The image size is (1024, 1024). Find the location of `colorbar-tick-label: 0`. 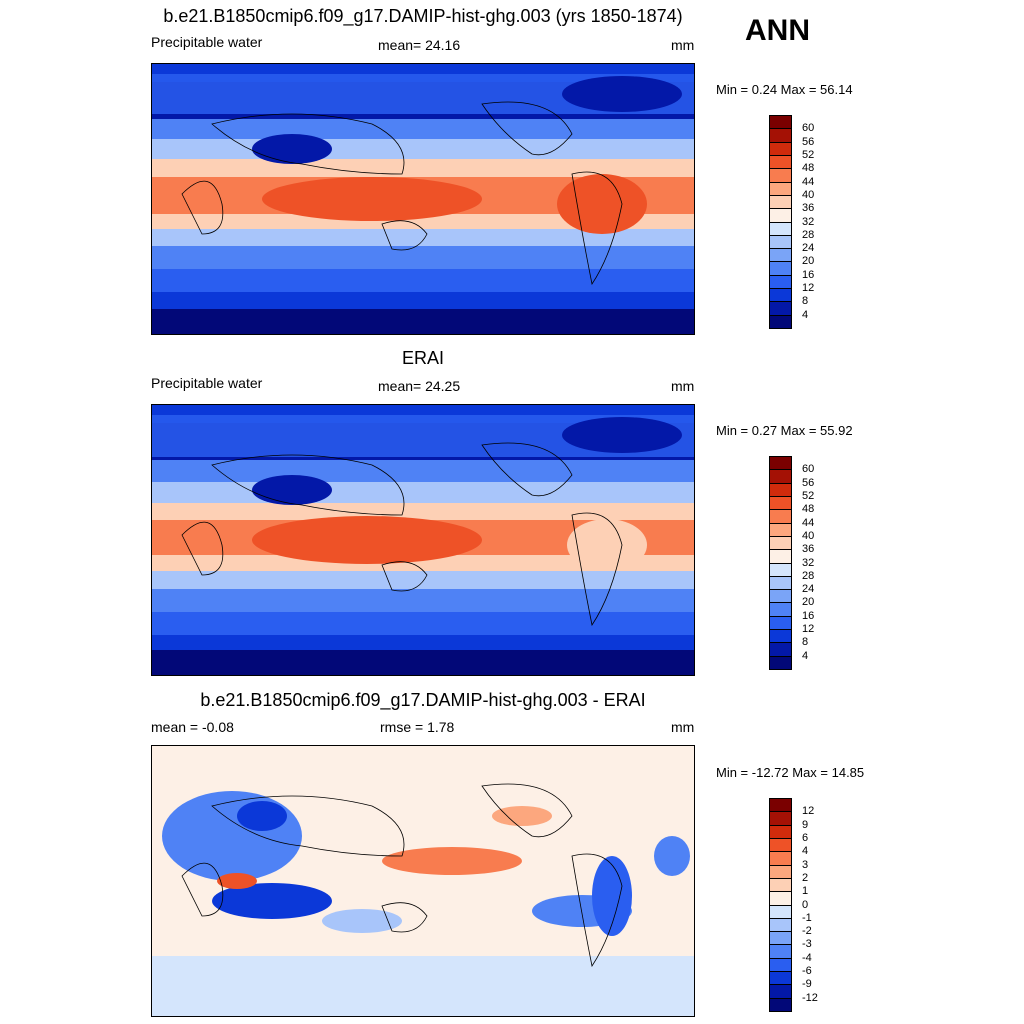

colorbar-tick-label: 0 is located at coordinates (805, 904).